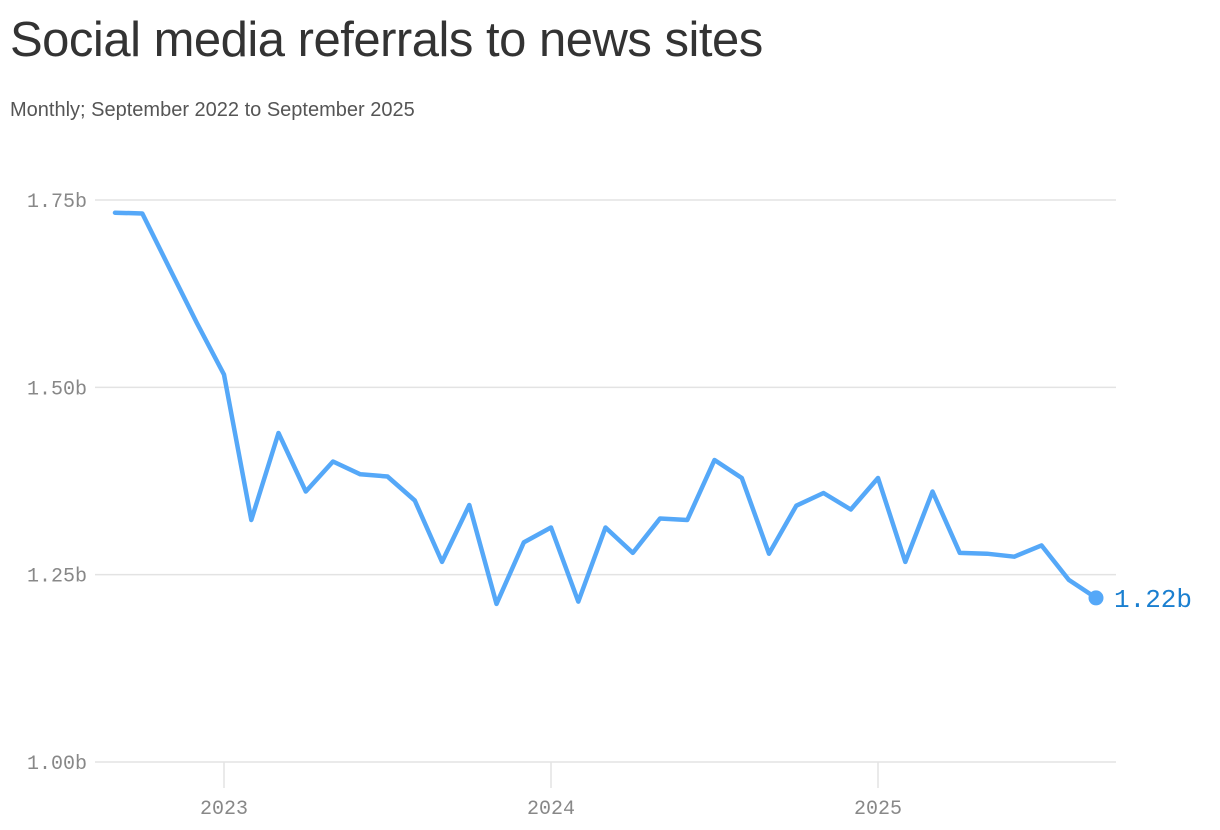 This screenshot has height=830, width=1220. Describe the element at coordinates (57, 483) in the screenshot. I see `y-axis: 1.00b 1.25b 1.50b 1.75b` at that location.